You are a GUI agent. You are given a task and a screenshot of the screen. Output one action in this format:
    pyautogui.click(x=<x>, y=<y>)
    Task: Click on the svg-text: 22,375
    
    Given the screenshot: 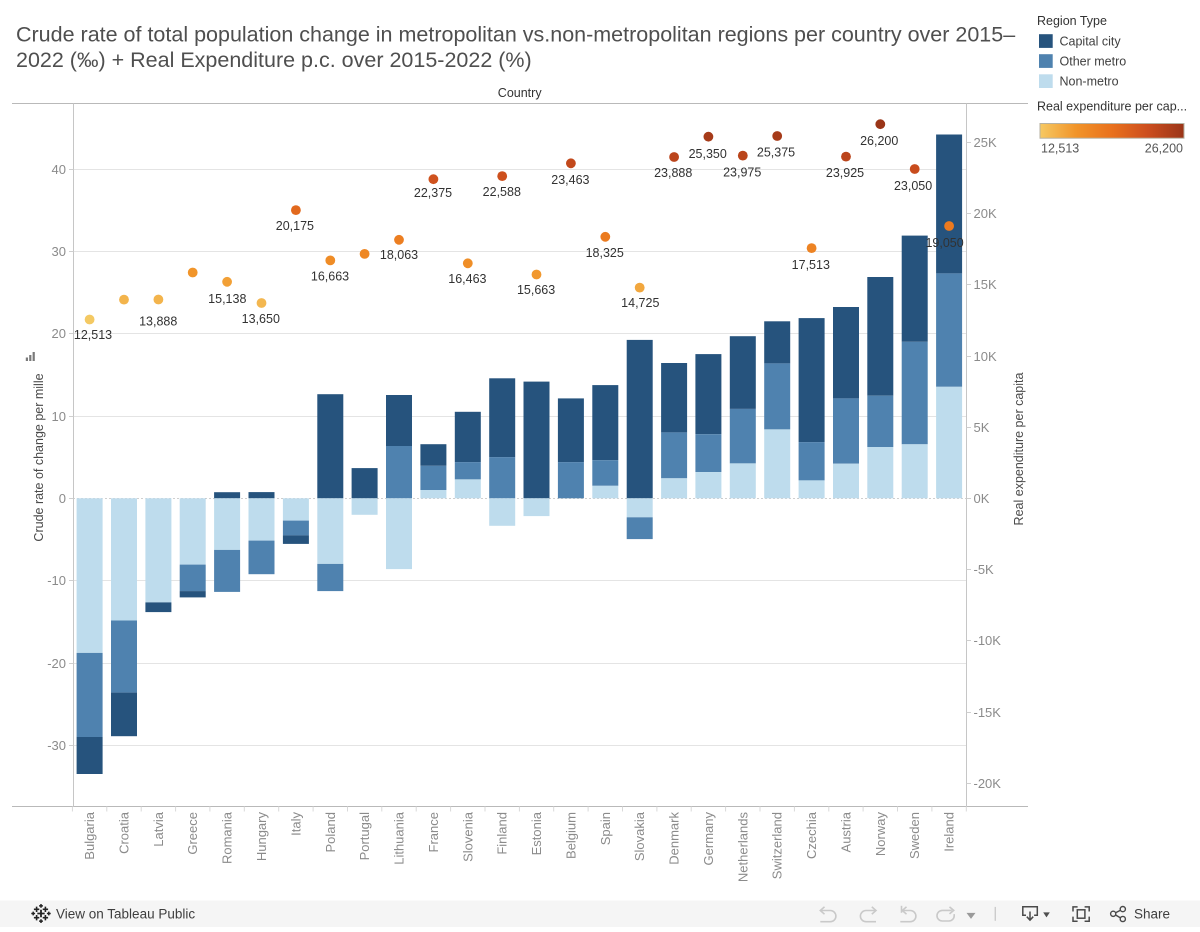 What is the action you would take?
    pyautogui.click(x=433, y=193)
    